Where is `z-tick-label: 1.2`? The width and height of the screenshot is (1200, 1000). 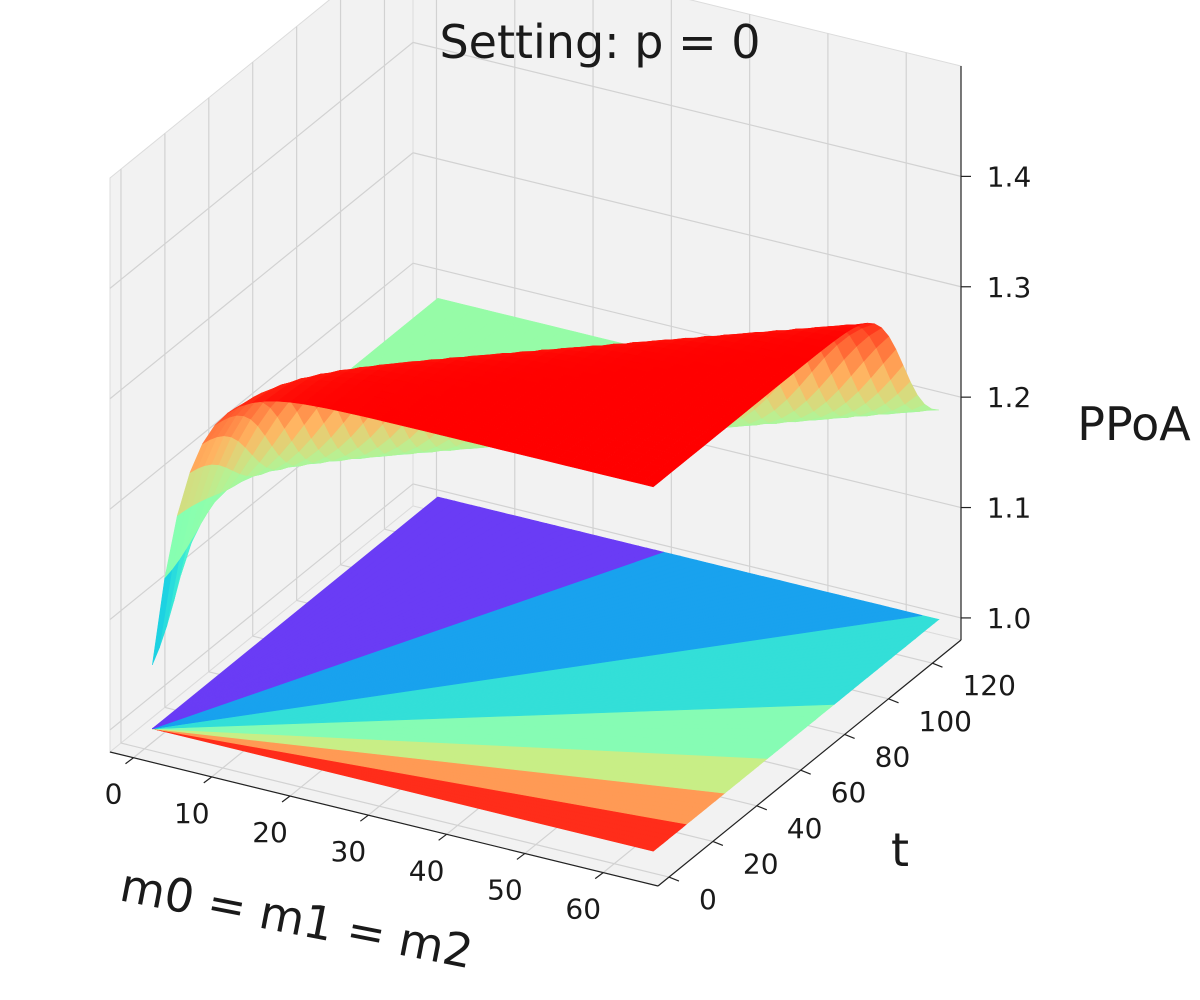
z-tick-label: 1.2 is located at coordinates (1009, 397).